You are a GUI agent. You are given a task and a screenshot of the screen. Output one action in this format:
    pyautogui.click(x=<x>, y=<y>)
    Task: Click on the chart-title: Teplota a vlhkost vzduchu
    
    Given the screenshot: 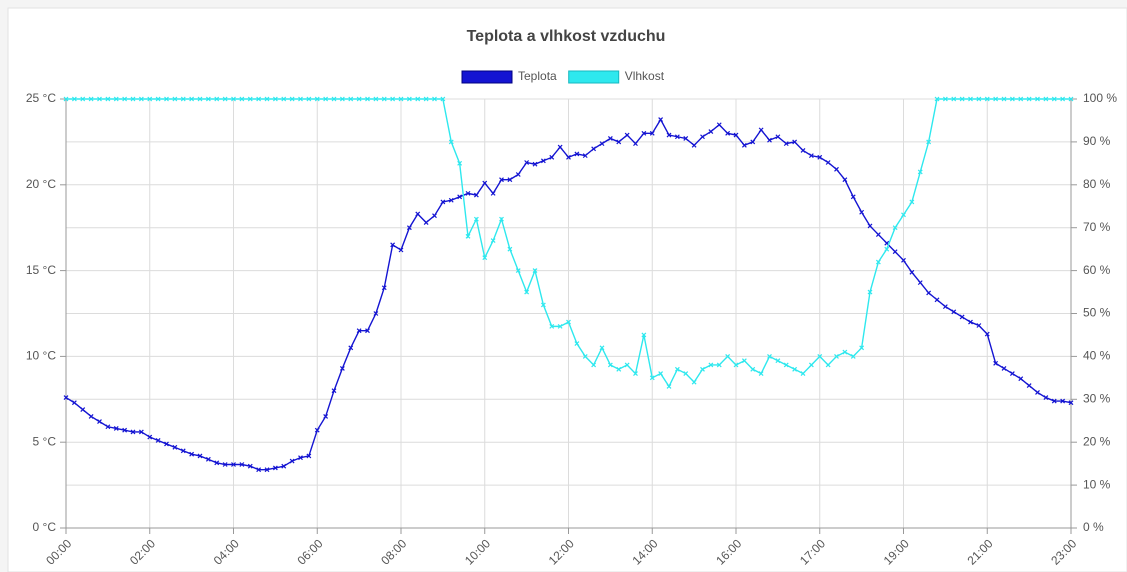 What is the action you would take?
    pyautogui.click(x=566, y=36)
    